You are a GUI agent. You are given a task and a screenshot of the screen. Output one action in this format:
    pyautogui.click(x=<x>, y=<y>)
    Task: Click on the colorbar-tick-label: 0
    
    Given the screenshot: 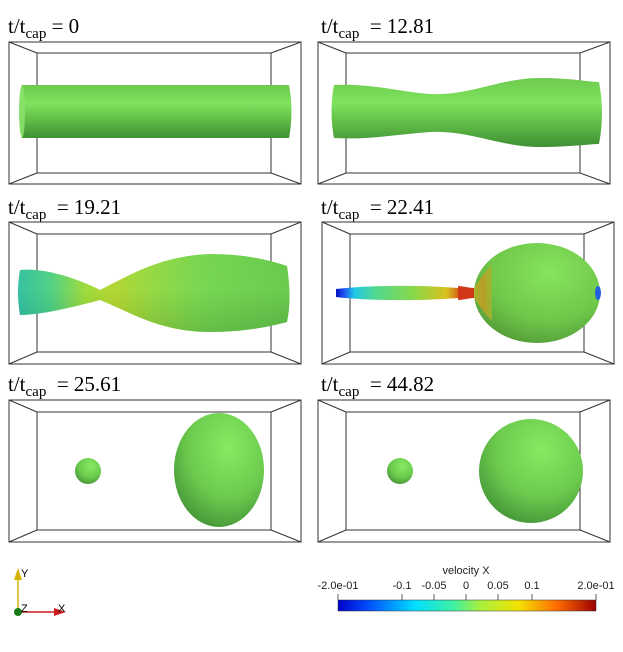 What is the action you would take?
    pyautogui.click(x=466, y=586)
    